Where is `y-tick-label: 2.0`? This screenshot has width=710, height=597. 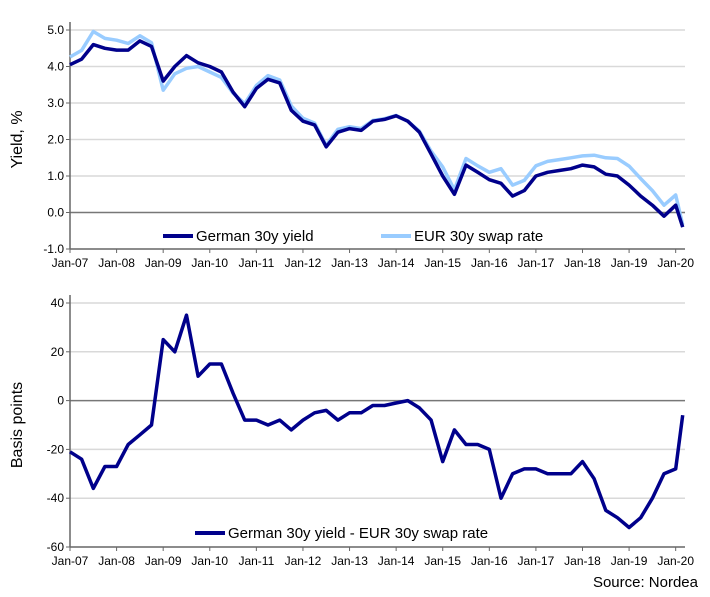
y-tick-label: 2.0 is located at coordinates (55, 140).